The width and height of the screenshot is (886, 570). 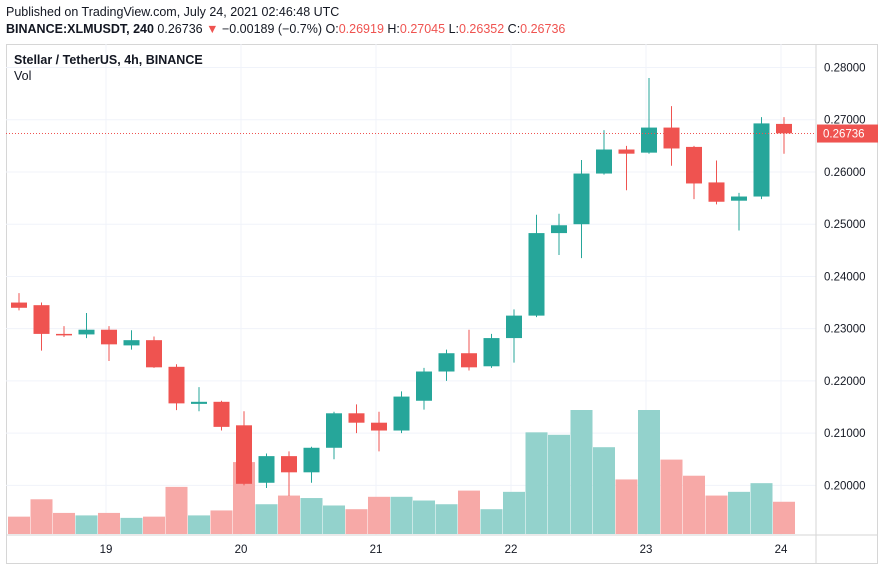 I want to click on legend-volume: Vol, so click(x=23, y=76).